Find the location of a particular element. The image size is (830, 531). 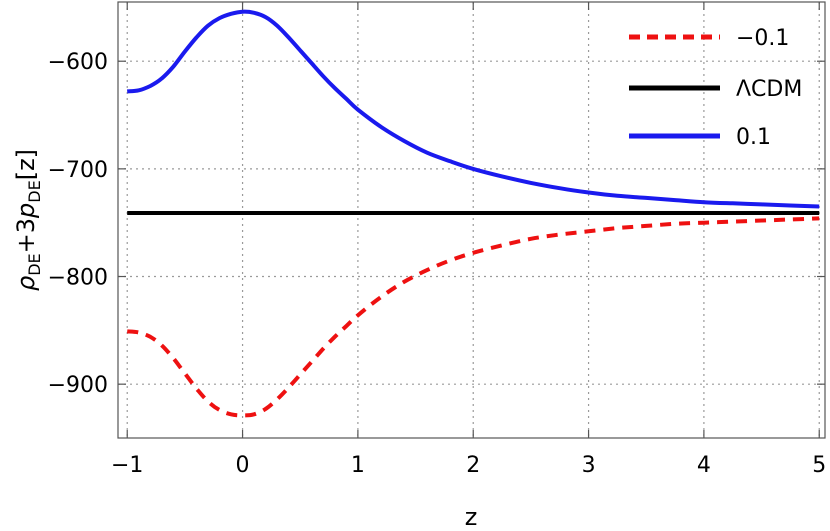

y-axis-tick-labels: −600 −700 −800 −900 is located at coordinates (78, 224).